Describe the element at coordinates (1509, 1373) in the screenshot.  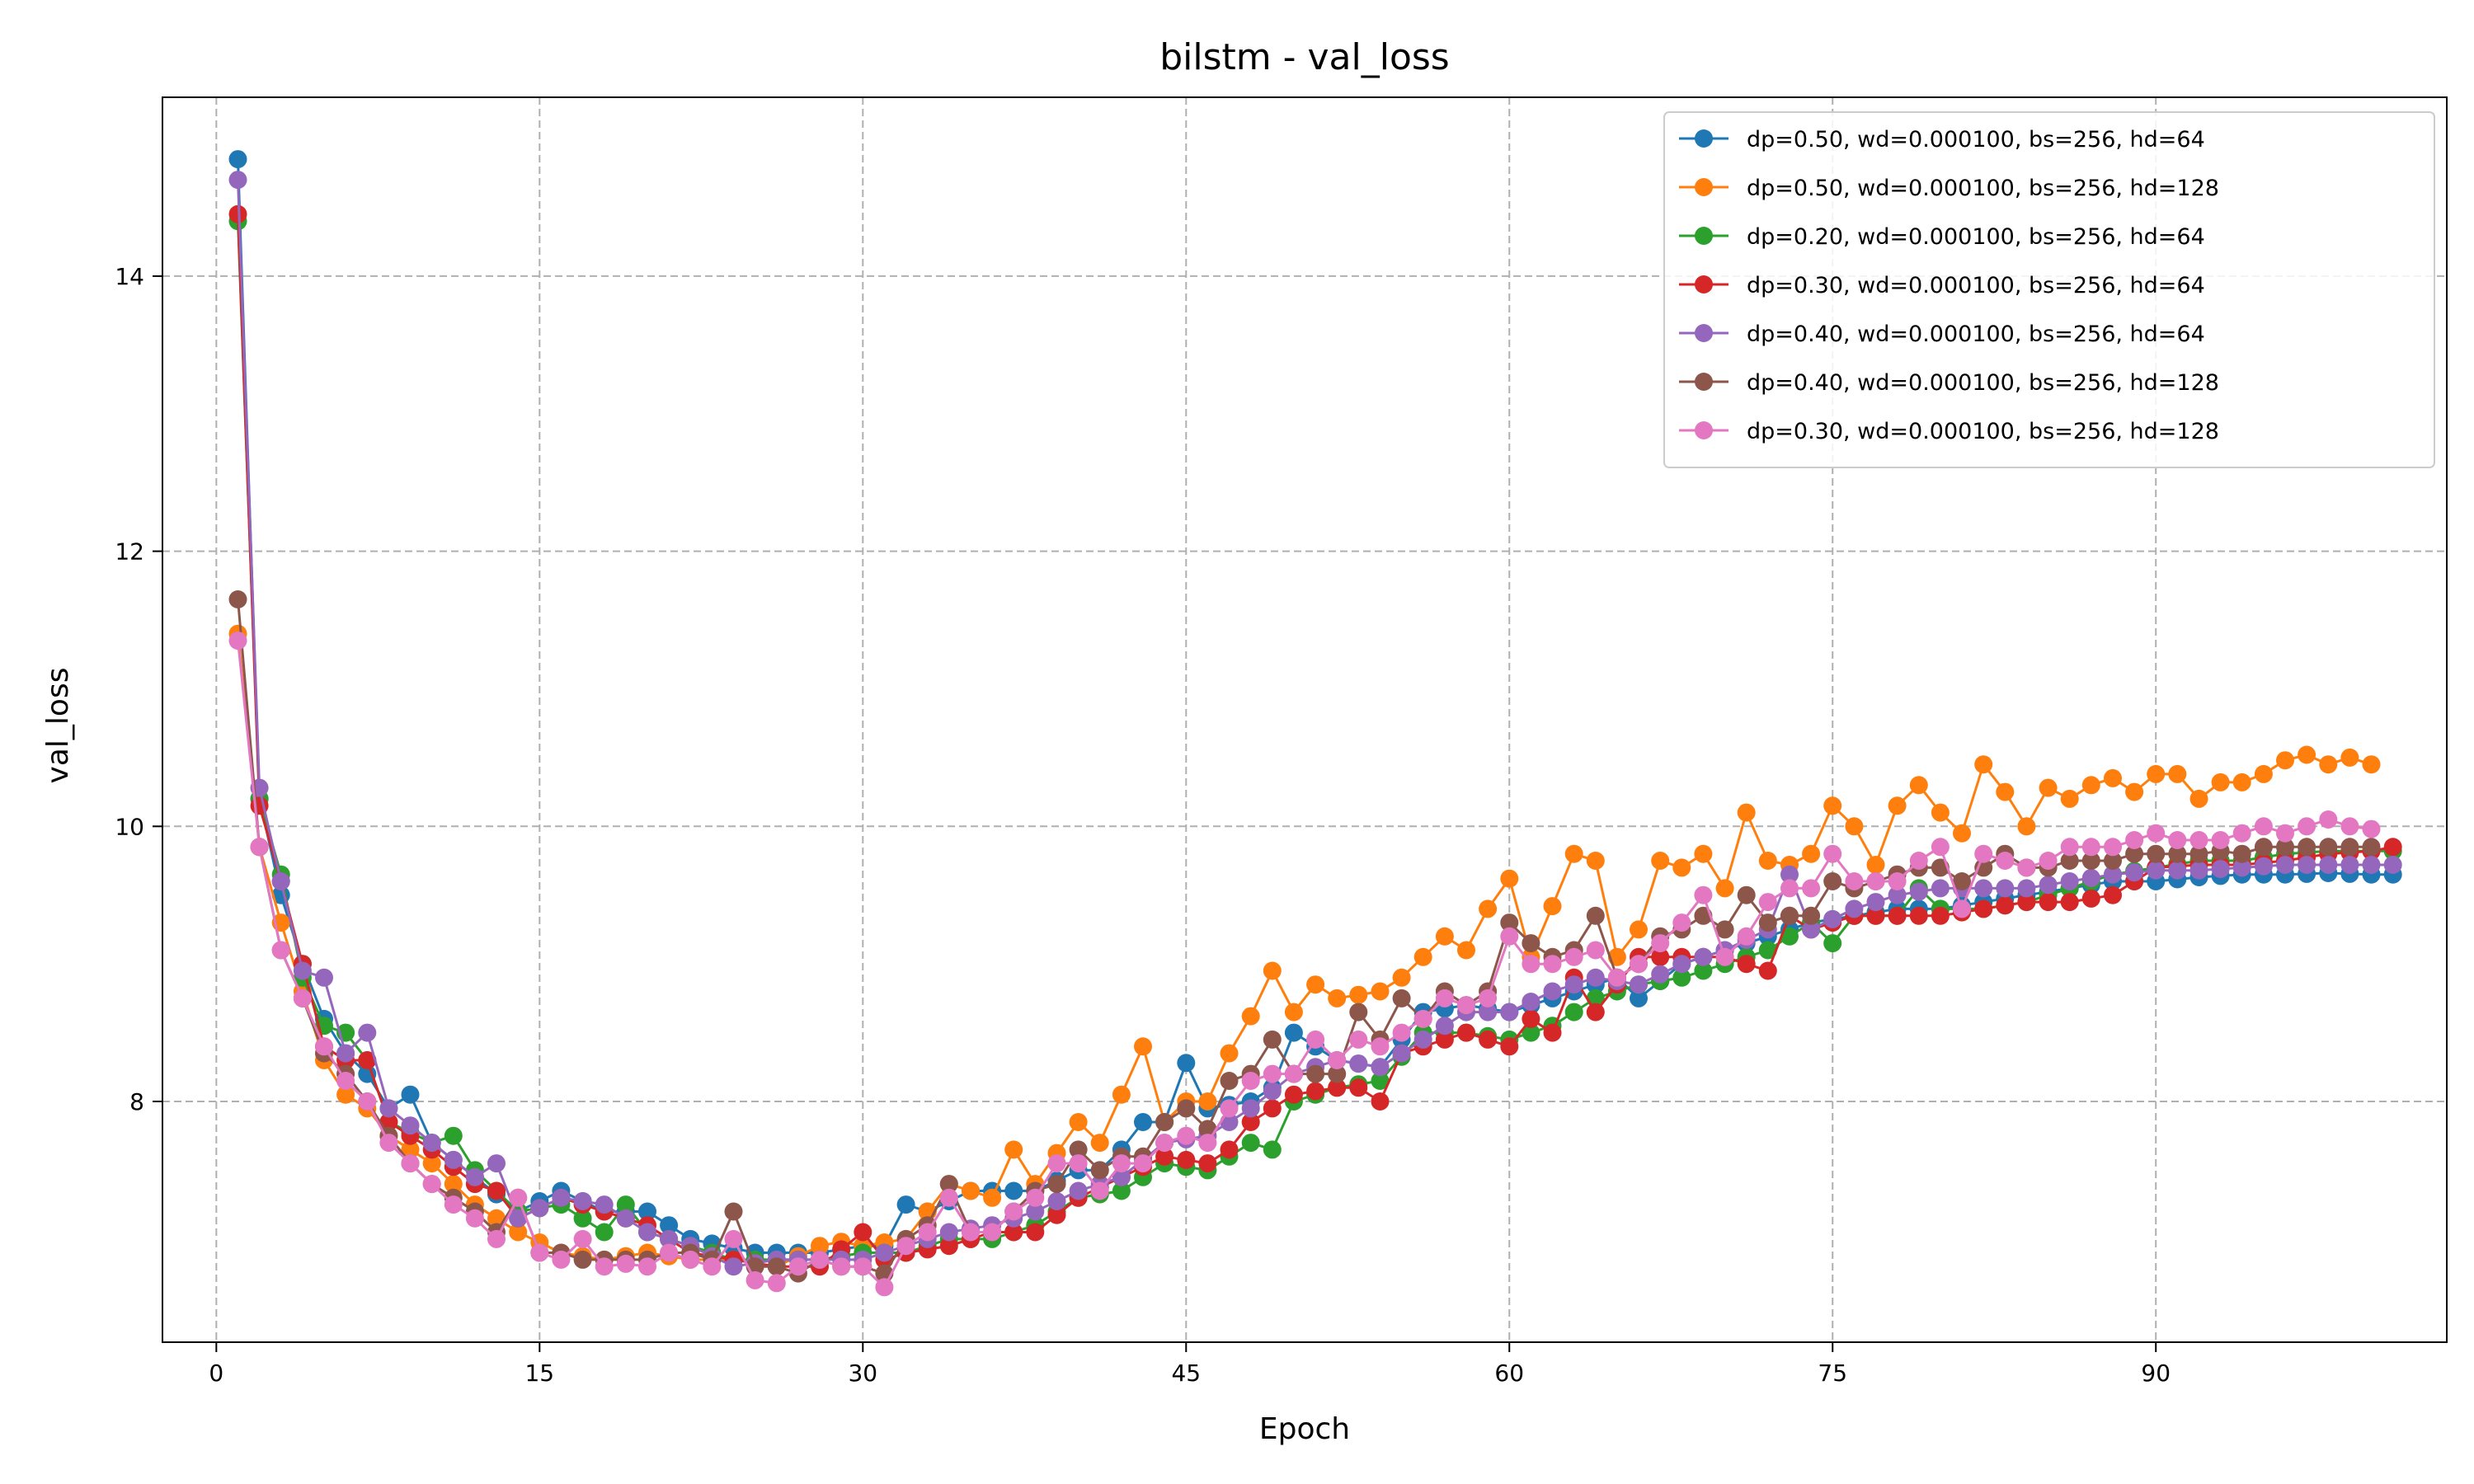
I see `x-tick-label: 60` at that location.